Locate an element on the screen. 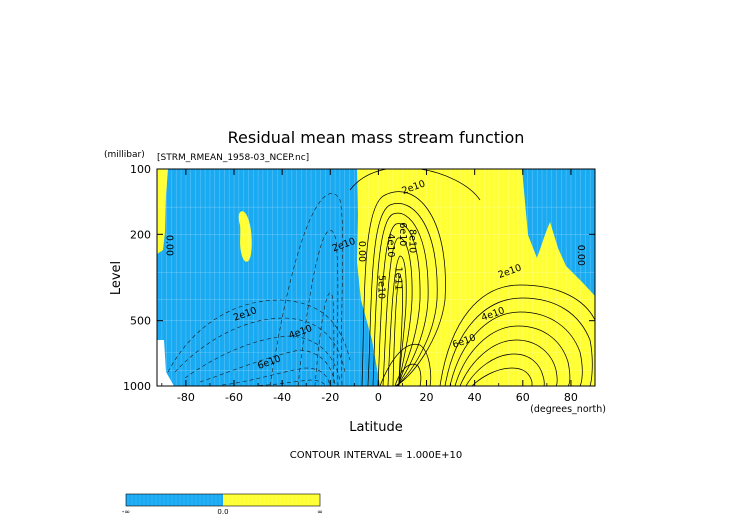  colorbar-positive-swatch is located at coordinates (271, 500).